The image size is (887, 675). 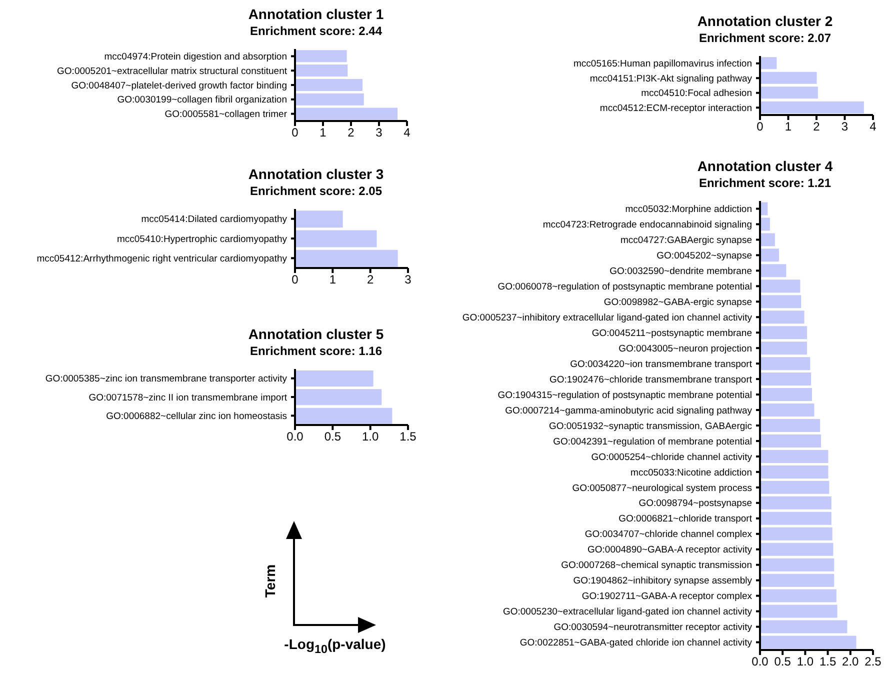 I want to click on y-tick-label: GO:0006821~chloride transport, so click(x=685, y=519).